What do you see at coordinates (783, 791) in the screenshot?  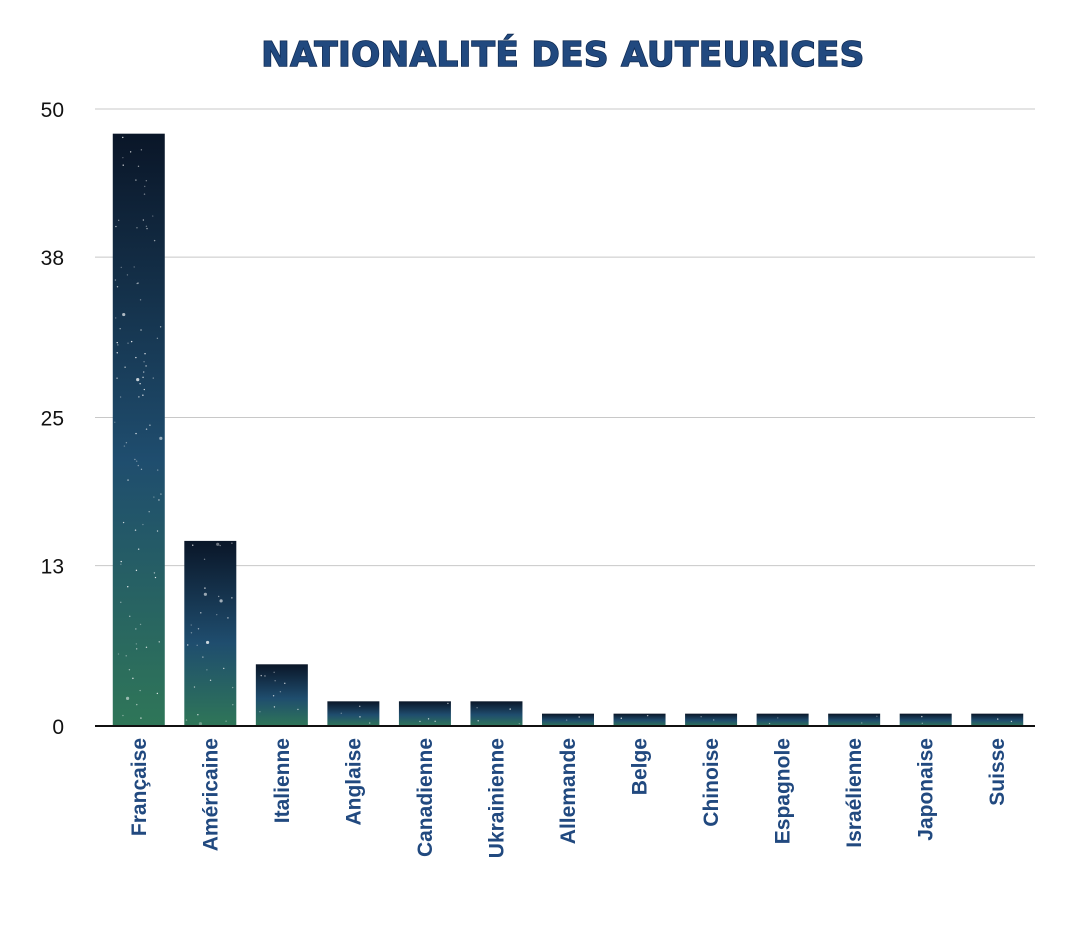 I see `x-tick-label: Espagnole` at bounding box center [783, 791].